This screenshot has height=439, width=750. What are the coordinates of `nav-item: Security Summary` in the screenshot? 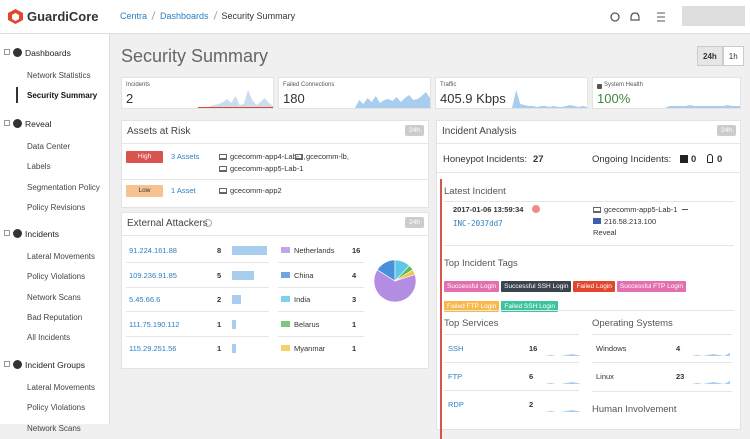 It's located at (62, 96).